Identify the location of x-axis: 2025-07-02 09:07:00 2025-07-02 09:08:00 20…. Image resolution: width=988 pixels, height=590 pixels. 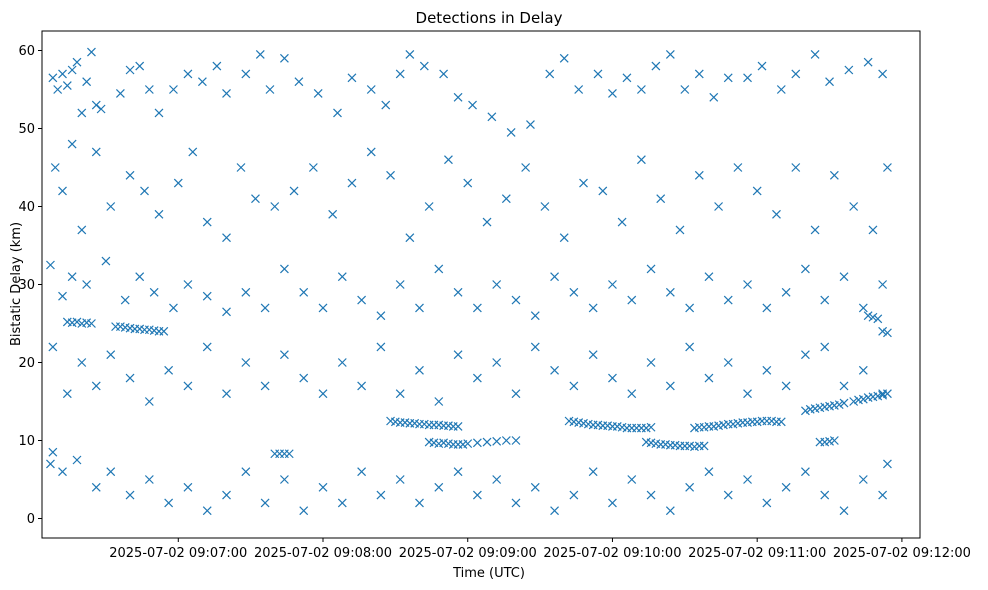
(540, 549).